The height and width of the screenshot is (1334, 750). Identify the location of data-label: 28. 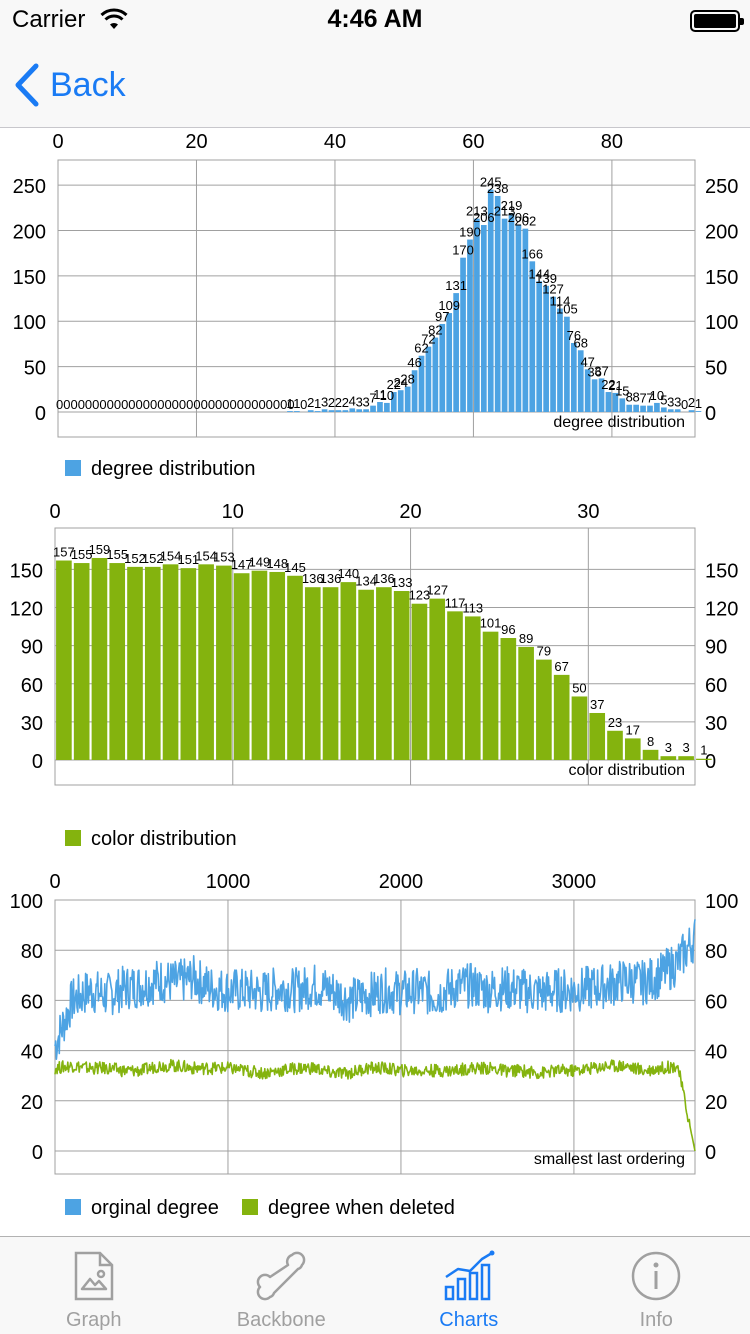
(407, 379).